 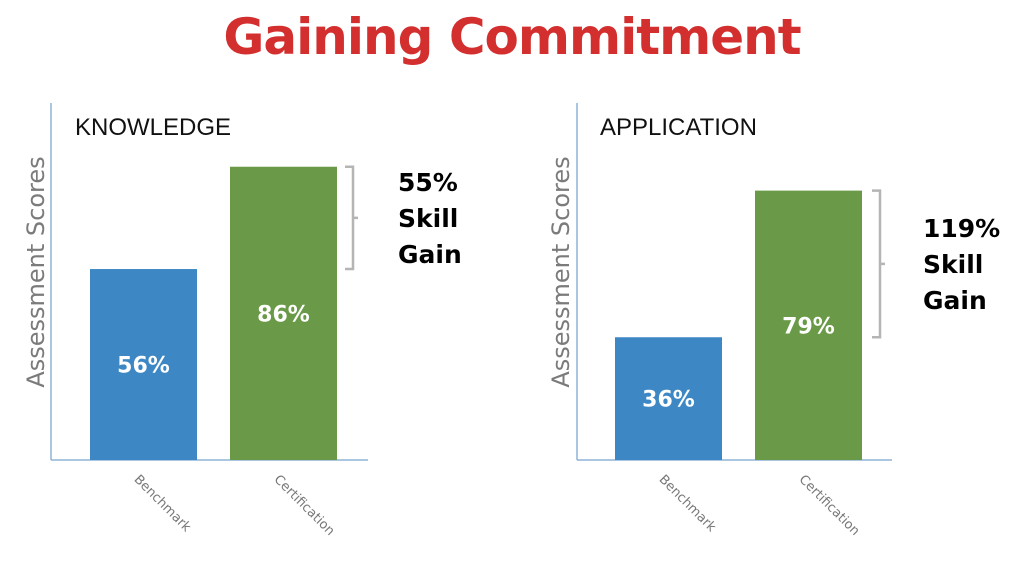 I want to click on skill-gain-line-1: 55%, so click(x=428, y=182).